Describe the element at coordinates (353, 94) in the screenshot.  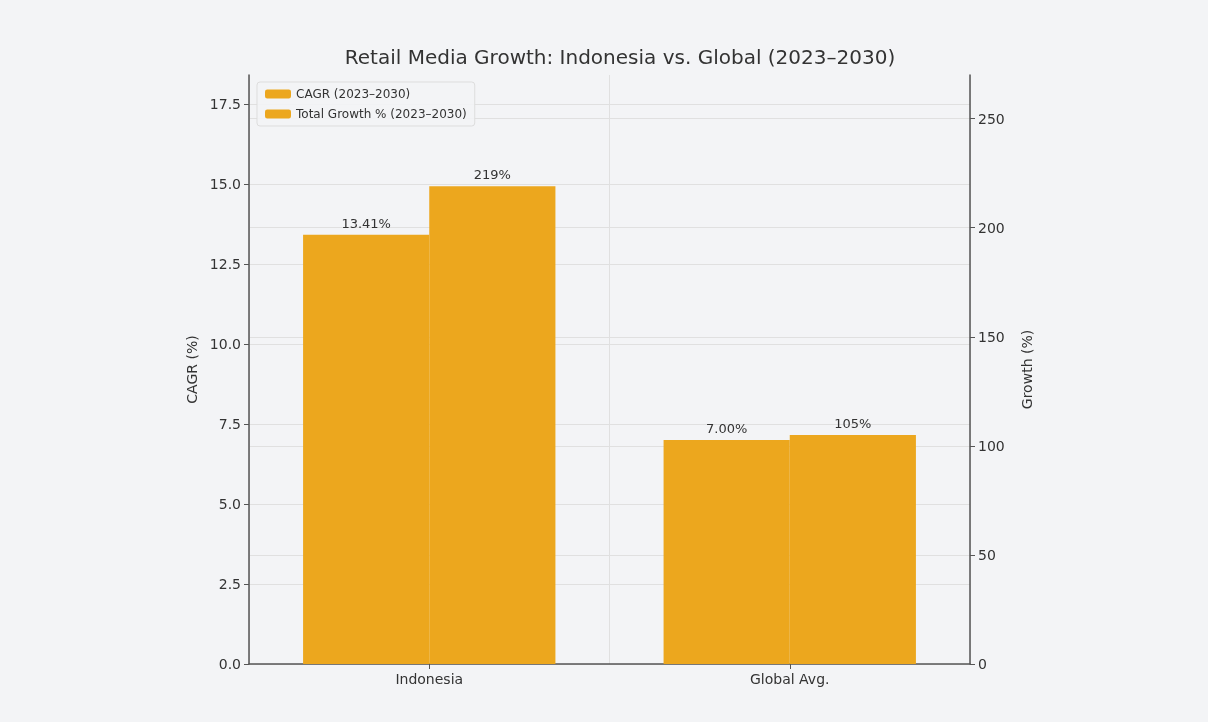
I see `legend-label: CAGR (2023–2030)` at that location.